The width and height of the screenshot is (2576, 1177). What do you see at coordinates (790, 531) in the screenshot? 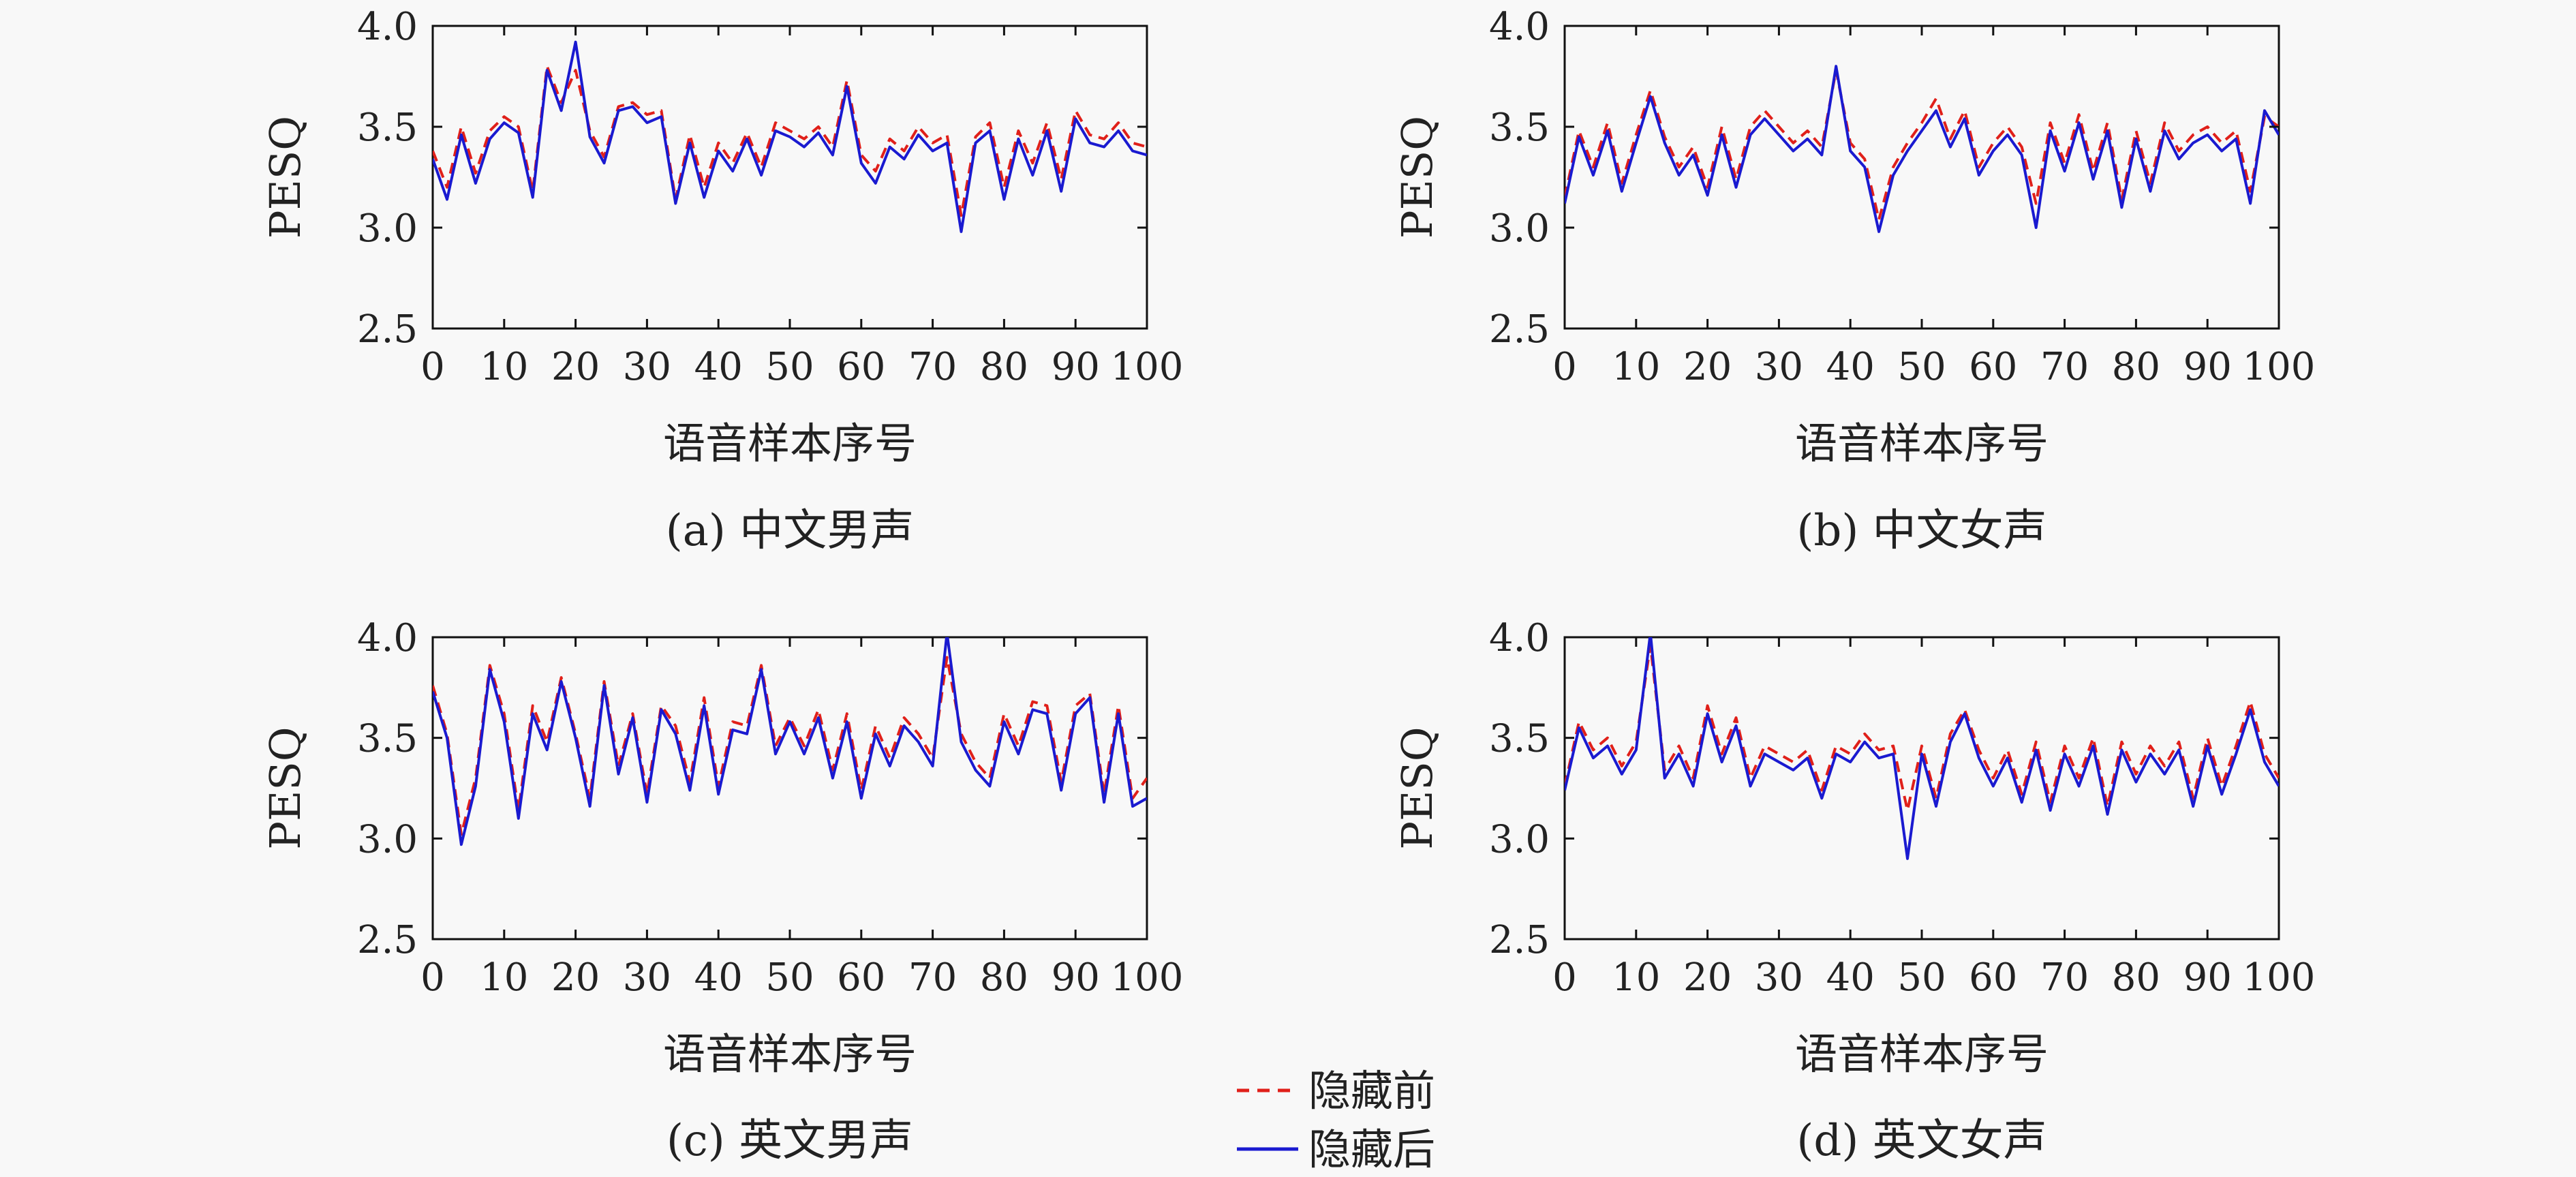
I see `panel-caption: (a) 中文男声` at bounding box center [790, 531].